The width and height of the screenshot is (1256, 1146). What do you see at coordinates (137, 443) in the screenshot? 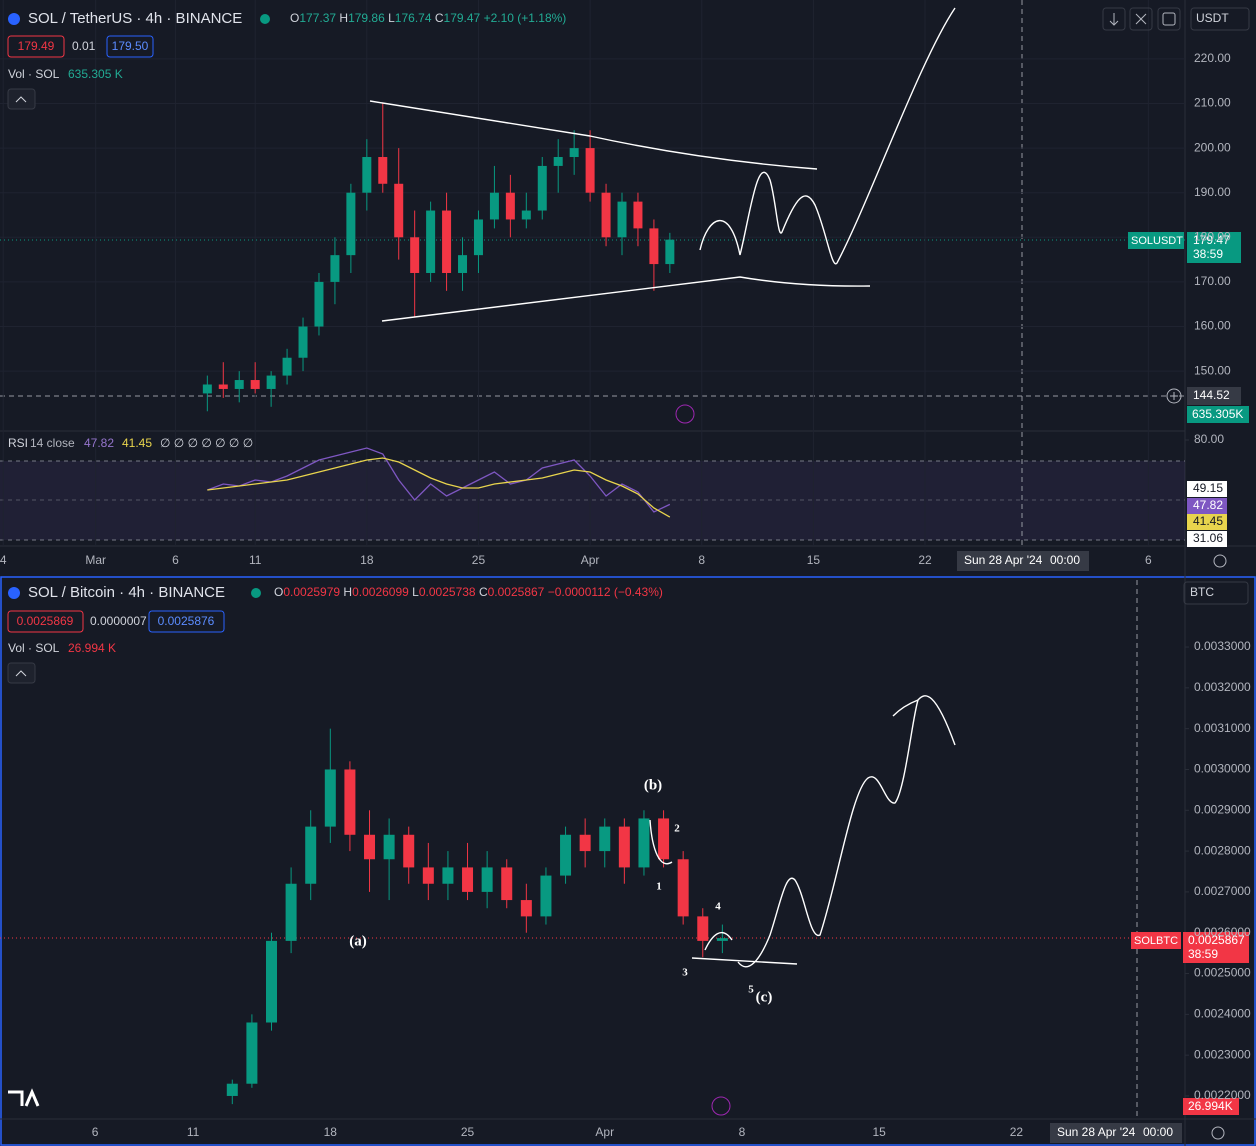
I see `indicator-value: 41.45` at bounding box center [137, 443].